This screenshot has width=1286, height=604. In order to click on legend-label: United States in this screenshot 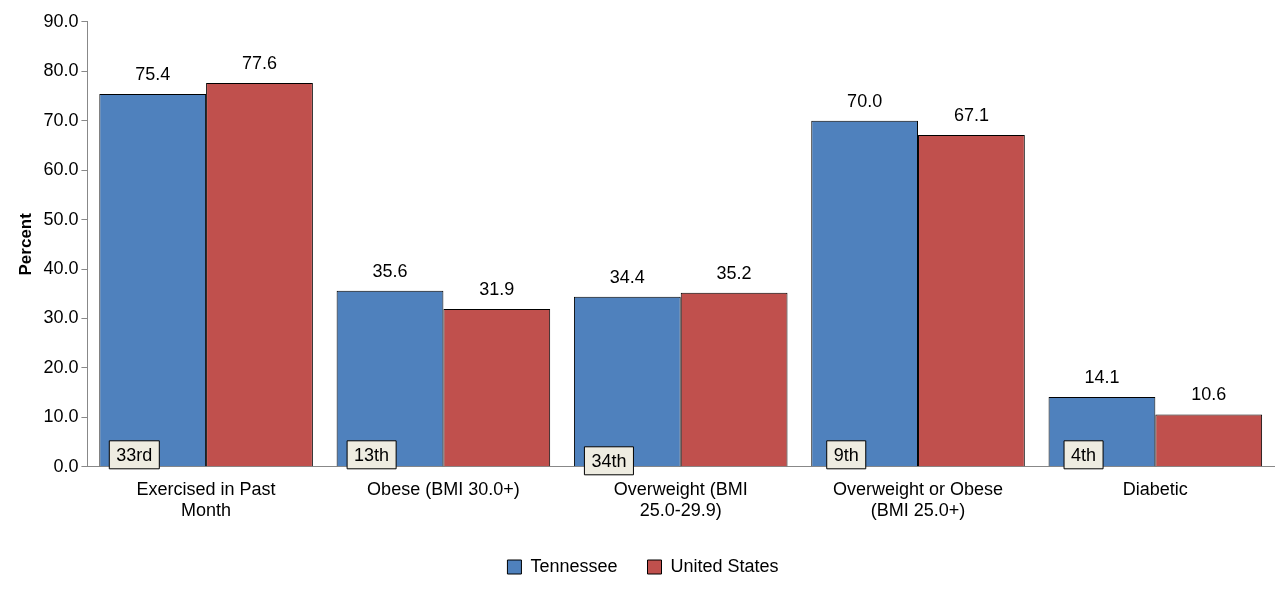, I will do `click(724, 565)`.